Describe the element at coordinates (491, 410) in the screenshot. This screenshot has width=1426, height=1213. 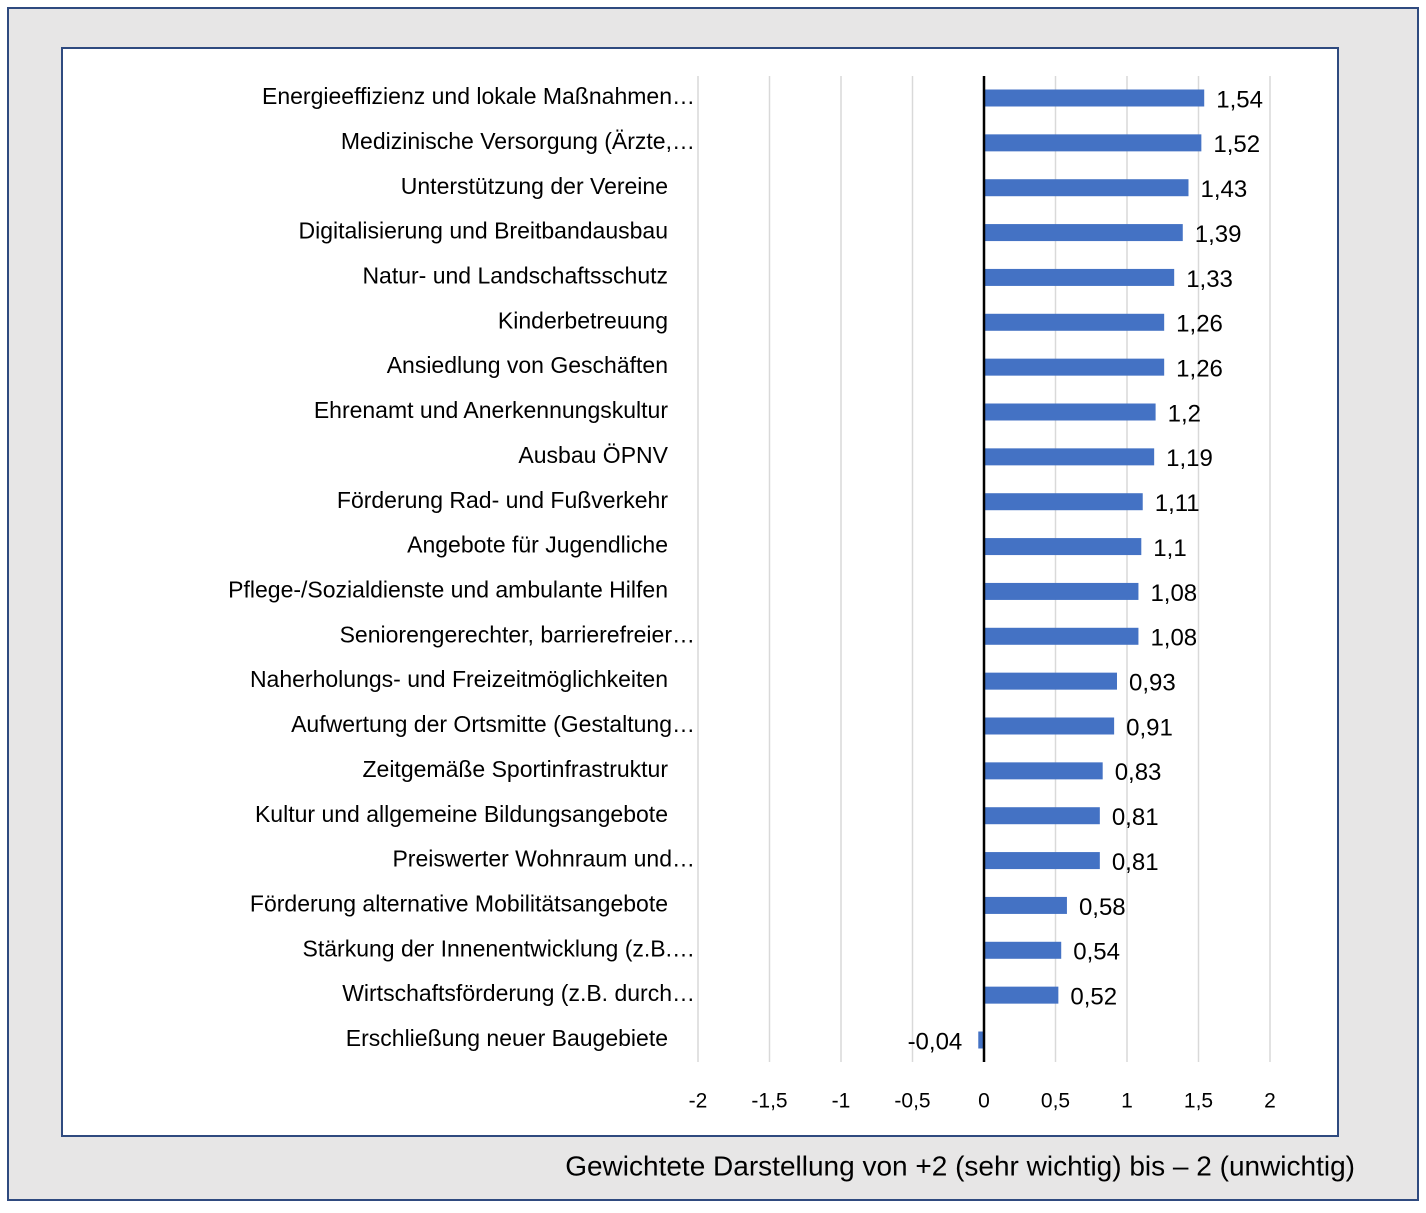
I see `y-tick-label: Ehrenamt und Anerkennungskultur` at that location.